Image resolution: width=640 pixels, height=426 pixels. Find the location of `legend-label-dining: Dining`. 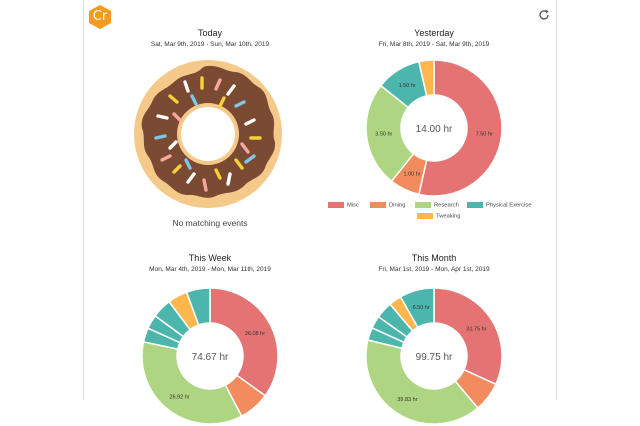

legend-label-dining: Dining is located at coordinates (397, 205).